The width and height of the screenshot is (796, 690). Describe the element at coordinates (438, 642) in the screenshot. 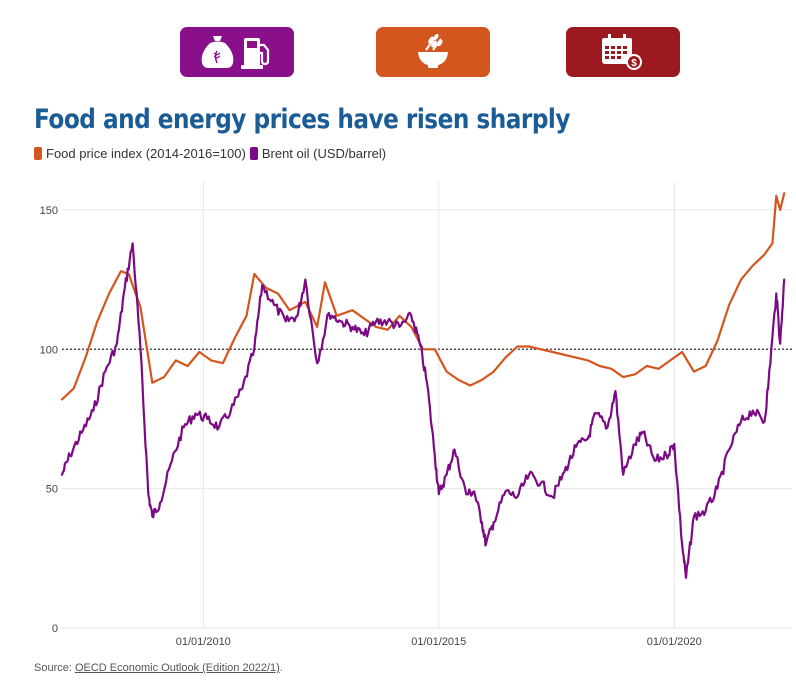

I see `x-tick-label-1: 01/01/2015` at that location.